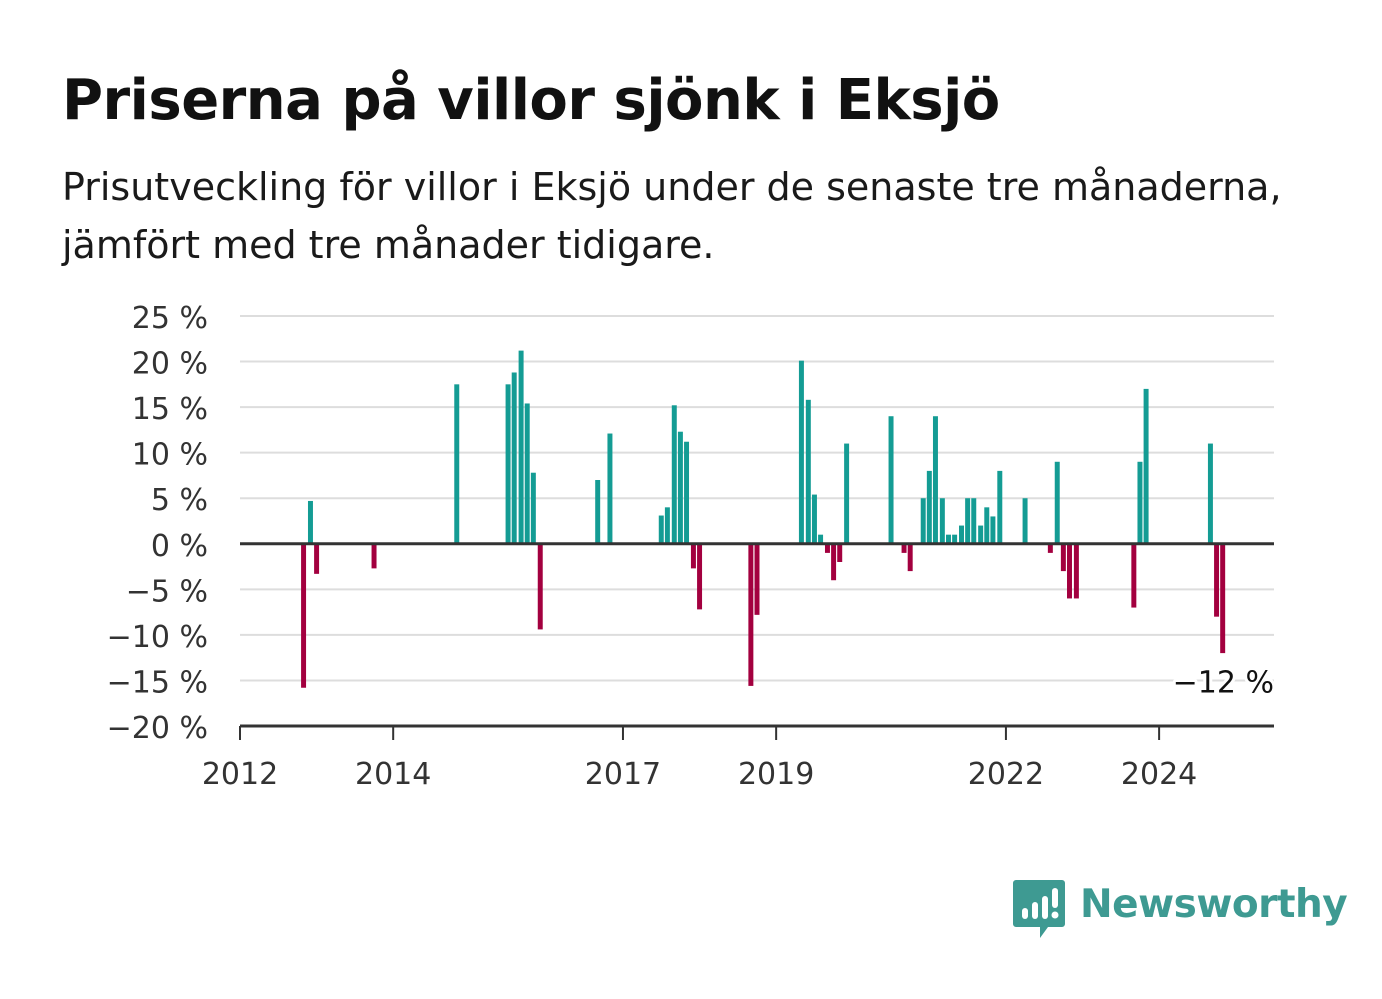  I want to click on y-tick-label: −5 %, so click(167, 591).